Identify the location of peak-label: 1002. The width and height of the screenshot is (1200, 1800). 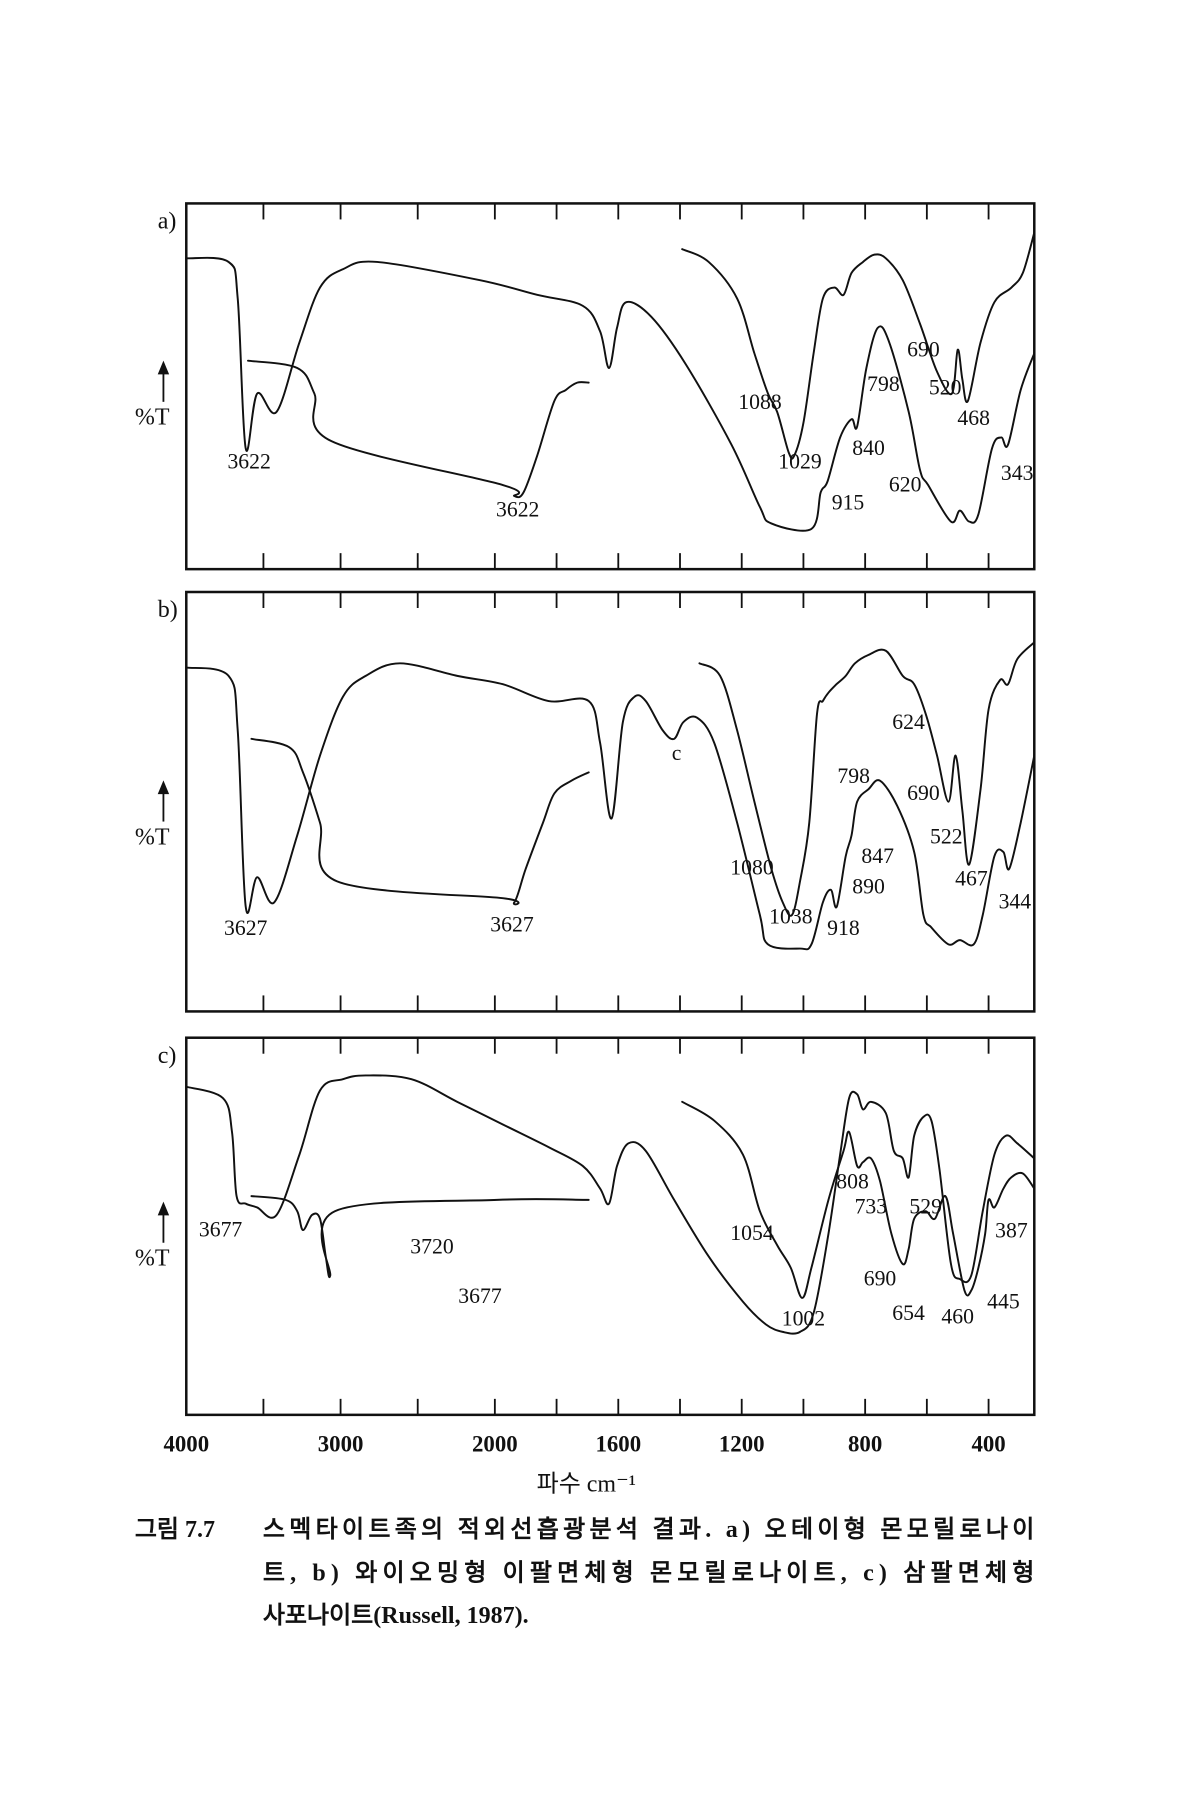
(803, 1319).